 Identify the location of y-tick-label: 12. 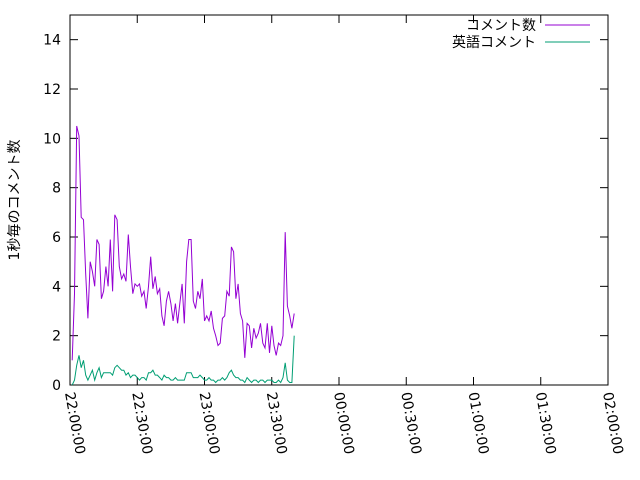
(52, 90).